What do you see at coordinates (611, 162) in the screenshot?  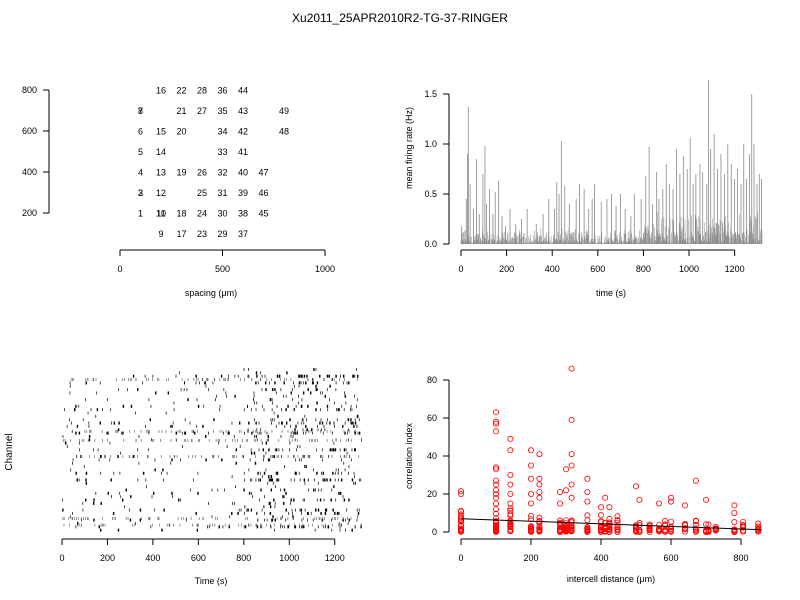 I see `rate-bars` at bounding box center [611, 162].